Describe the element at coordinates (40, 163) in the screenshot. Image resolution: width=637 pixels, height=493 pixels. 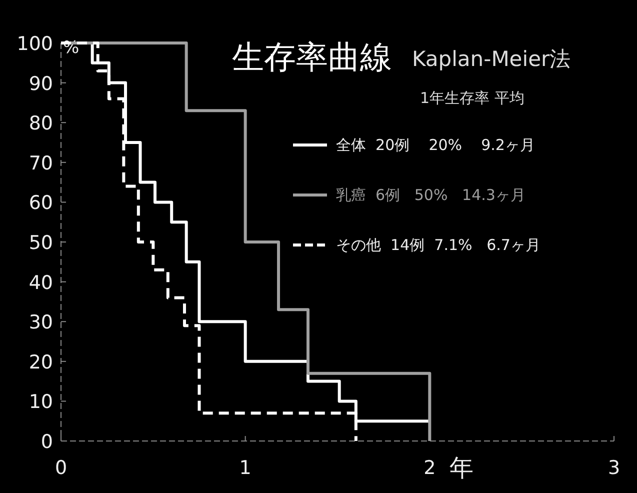
I see `y-tick-label: 70` at that location.